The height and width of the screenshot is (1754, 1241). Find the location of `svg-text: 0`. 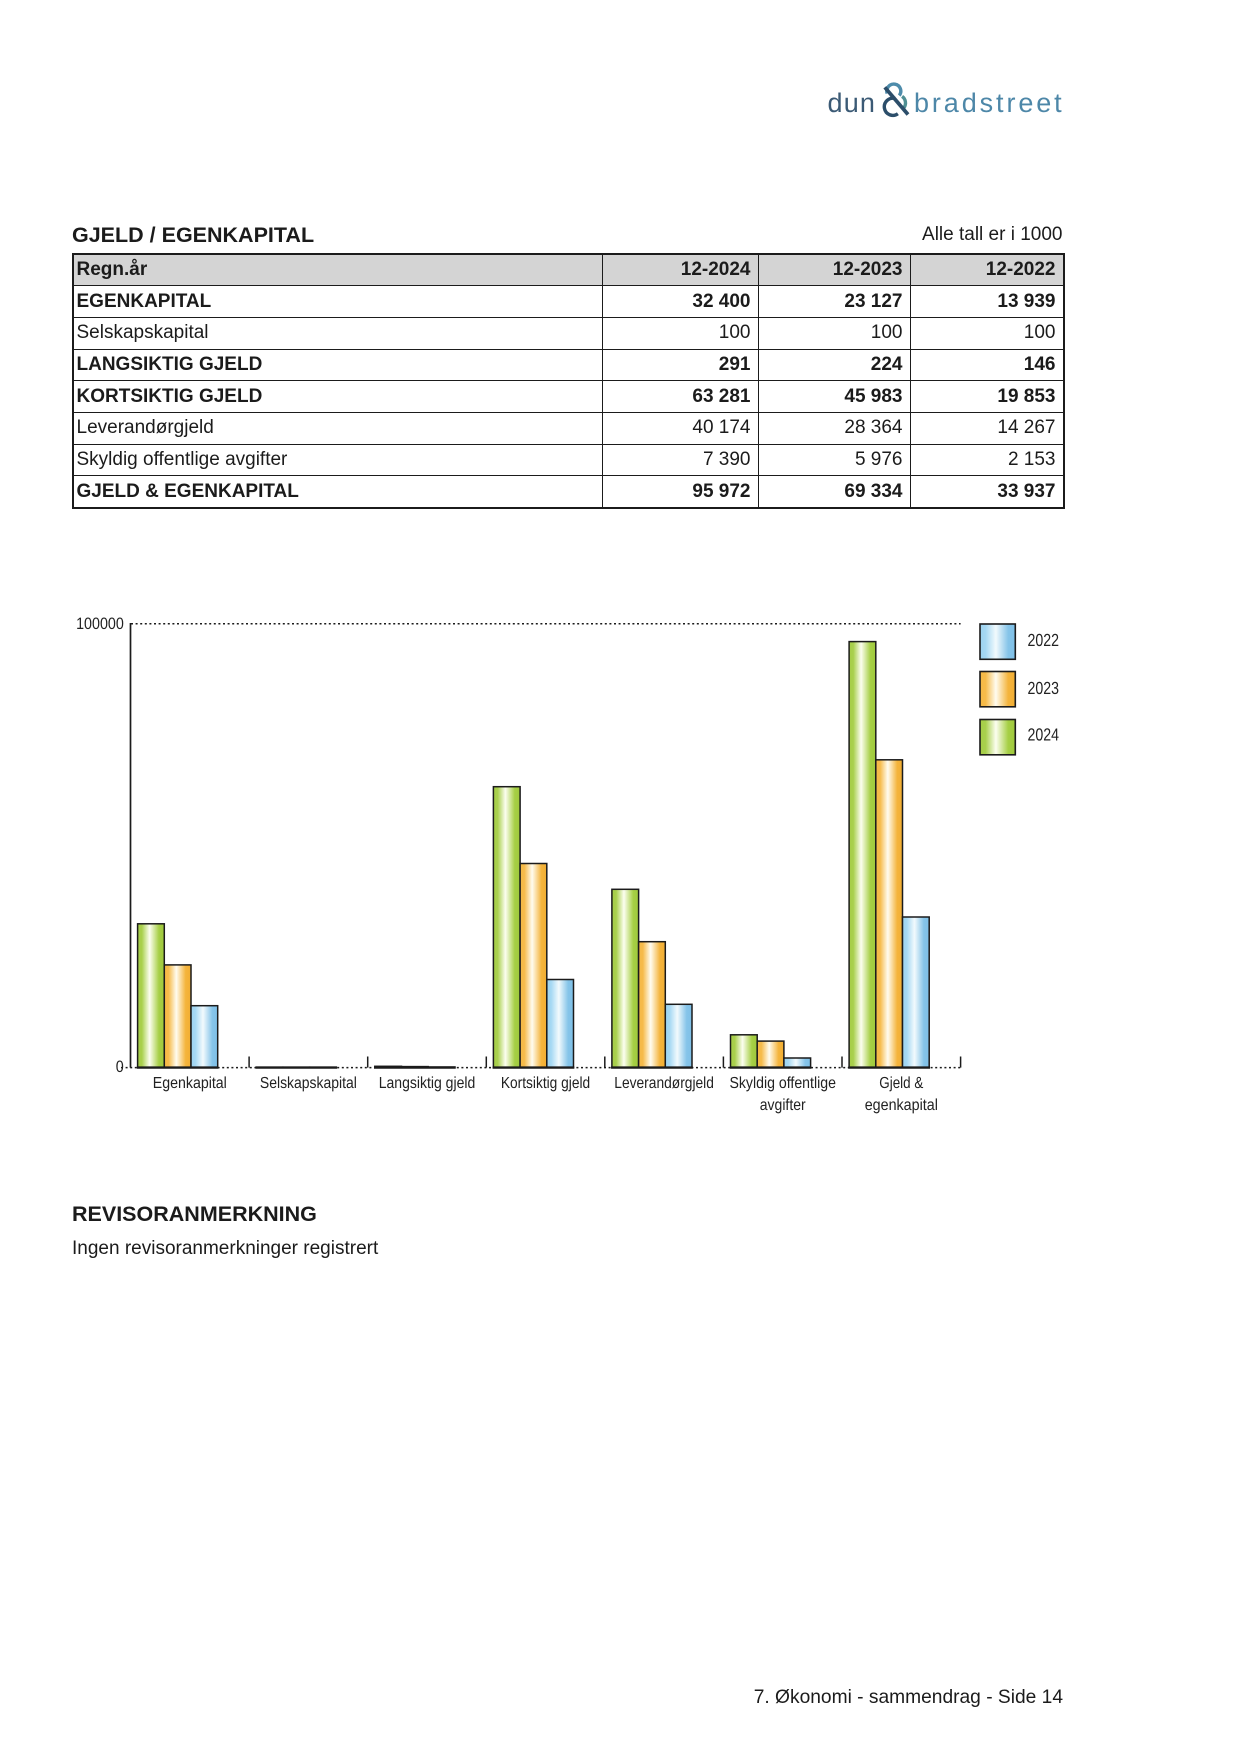

svg-text: 0 is located at coordinates (120, 1067).